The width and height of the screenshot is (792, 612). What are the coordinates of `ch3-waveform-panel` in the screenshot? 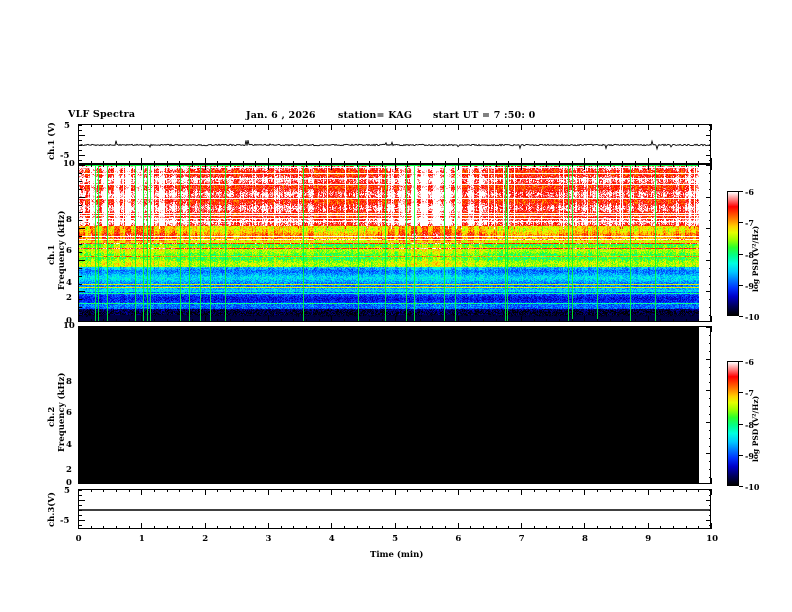 It's located at (394, 509).